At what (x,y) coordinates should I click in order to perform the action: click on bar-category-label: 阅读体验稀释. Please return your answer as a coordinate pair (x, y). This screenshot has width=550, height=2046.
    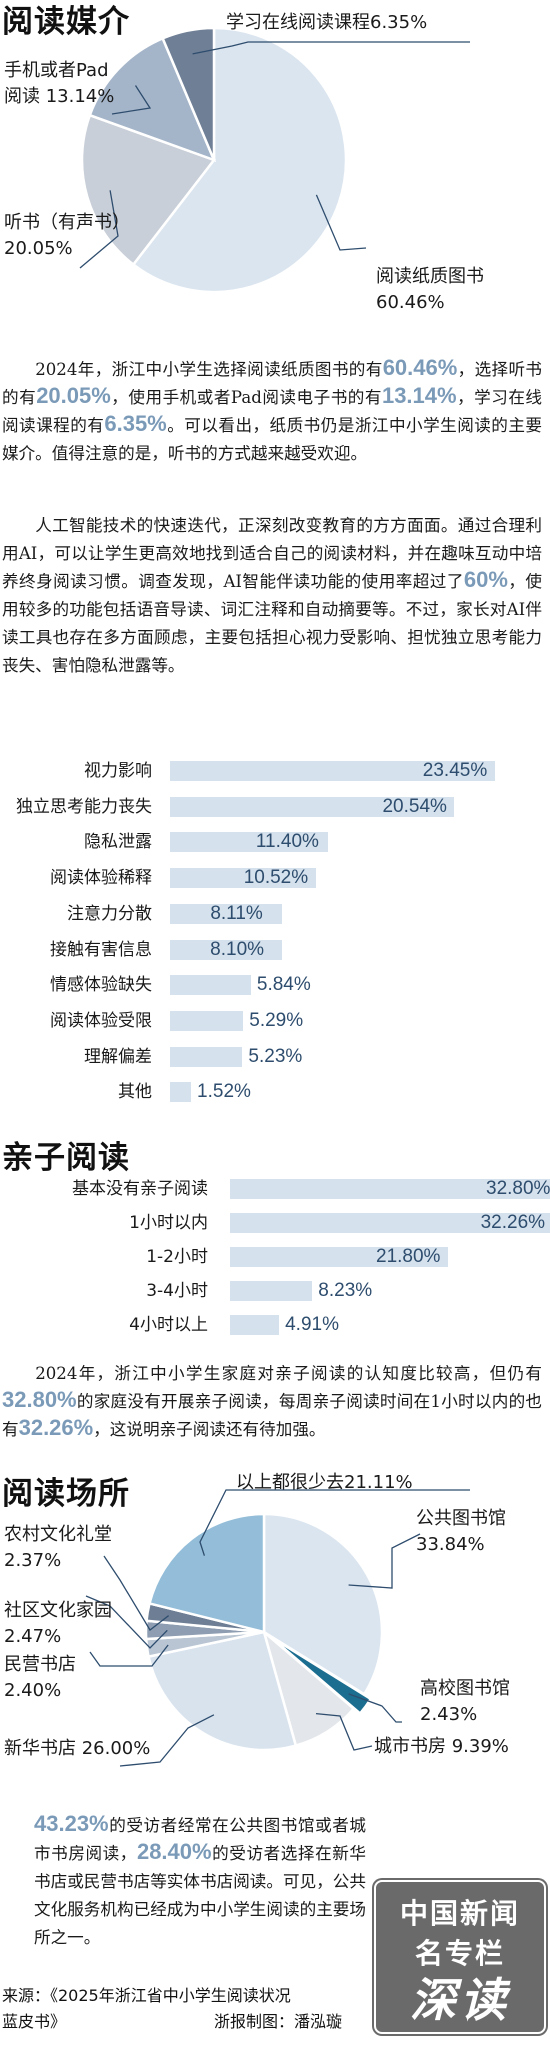
    Looking at the image, I should click on (101, 878).